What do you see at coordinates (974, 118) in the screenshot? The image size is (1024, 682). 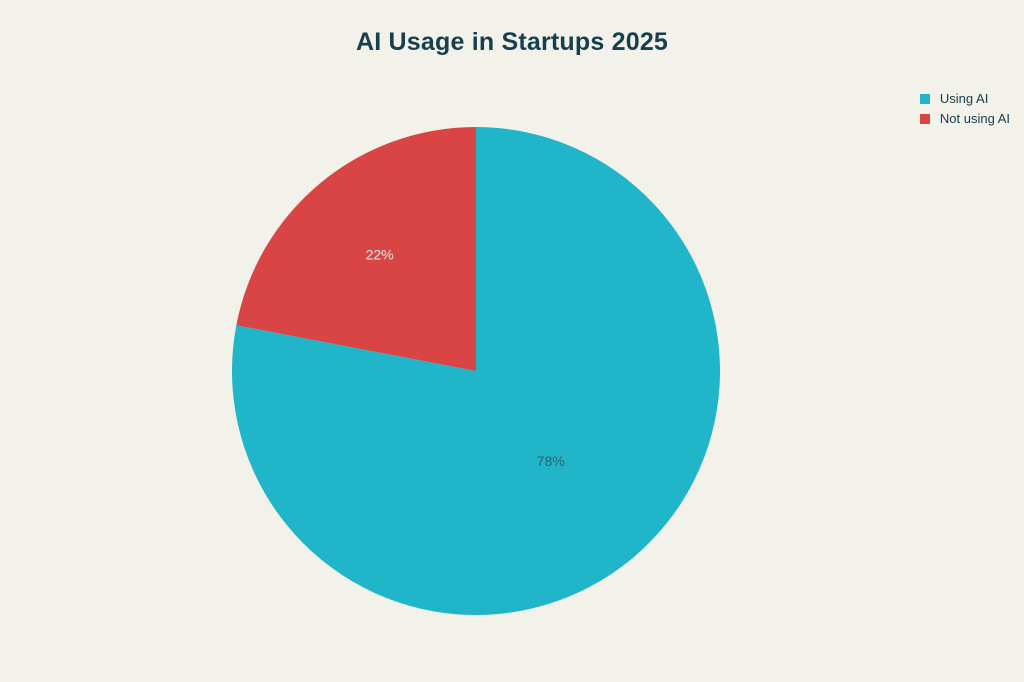 I see `legend-label-not-using-ai: Not using AI` at bounding box center [974, 118].